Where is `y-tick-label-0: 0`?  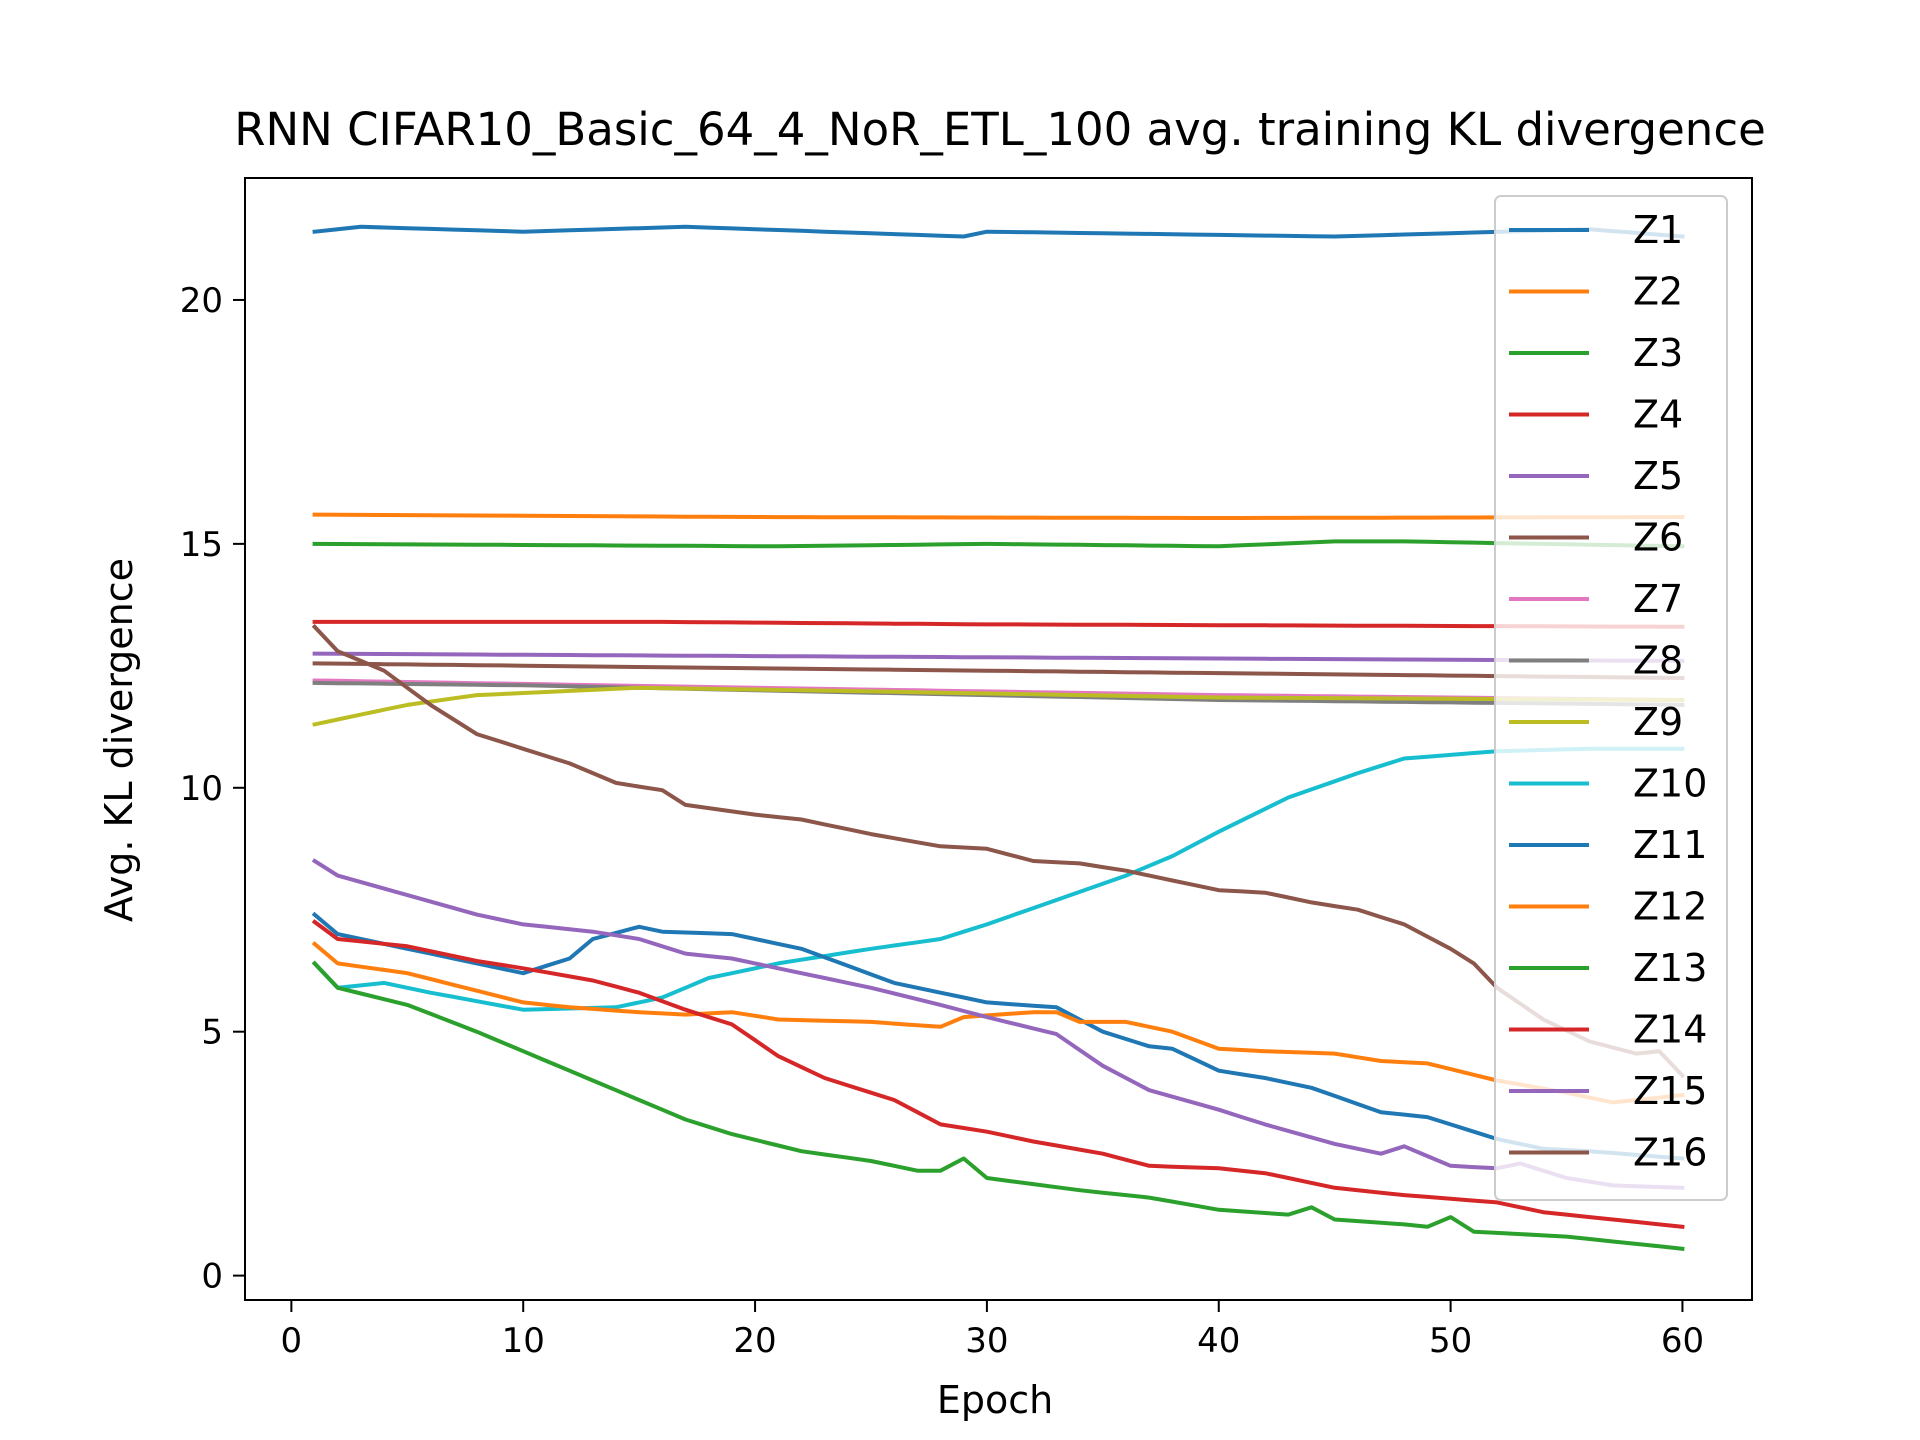
y-tick-label-0: 0 is located at coordinates (212, 1277).